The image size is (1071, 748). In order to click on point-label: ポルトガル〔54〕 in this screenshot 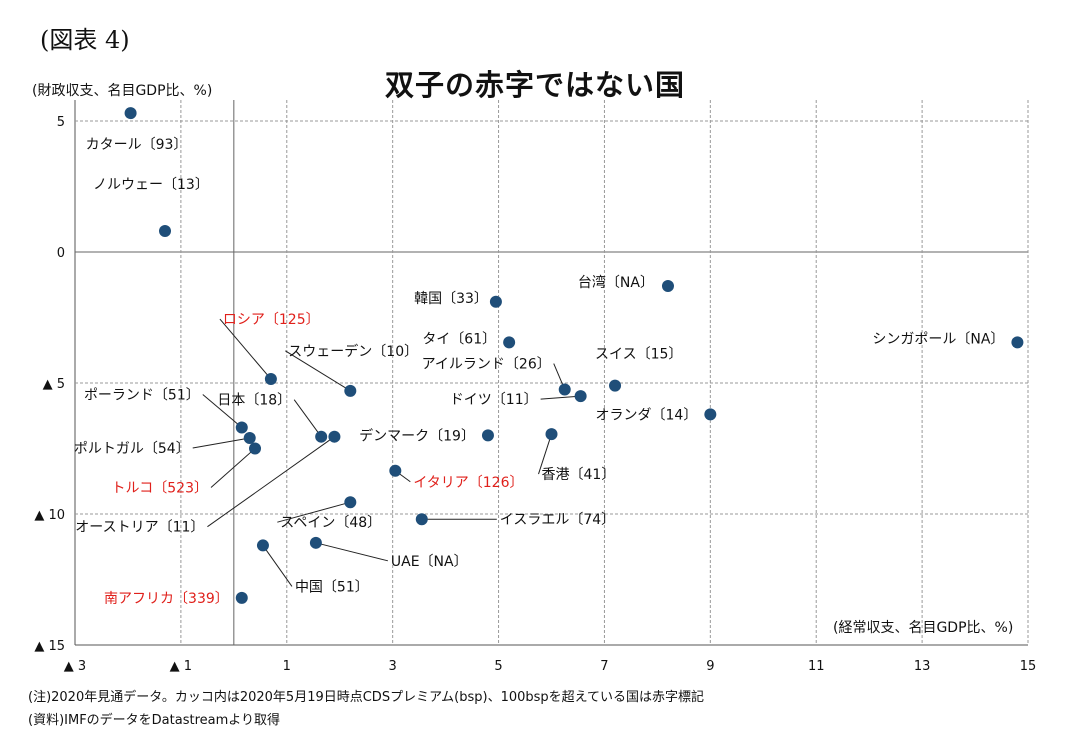, I will do `click(132, 449)`.